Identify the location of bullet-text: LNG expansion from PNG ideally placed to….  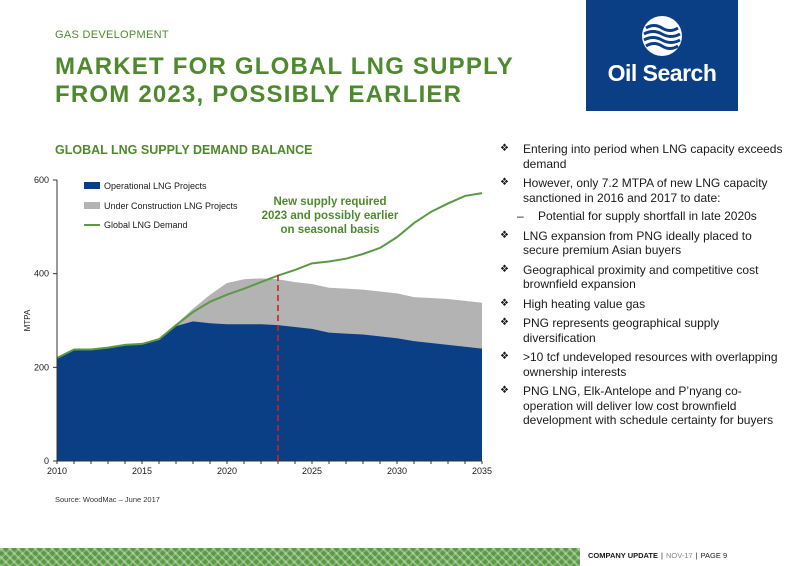
(637, 243).